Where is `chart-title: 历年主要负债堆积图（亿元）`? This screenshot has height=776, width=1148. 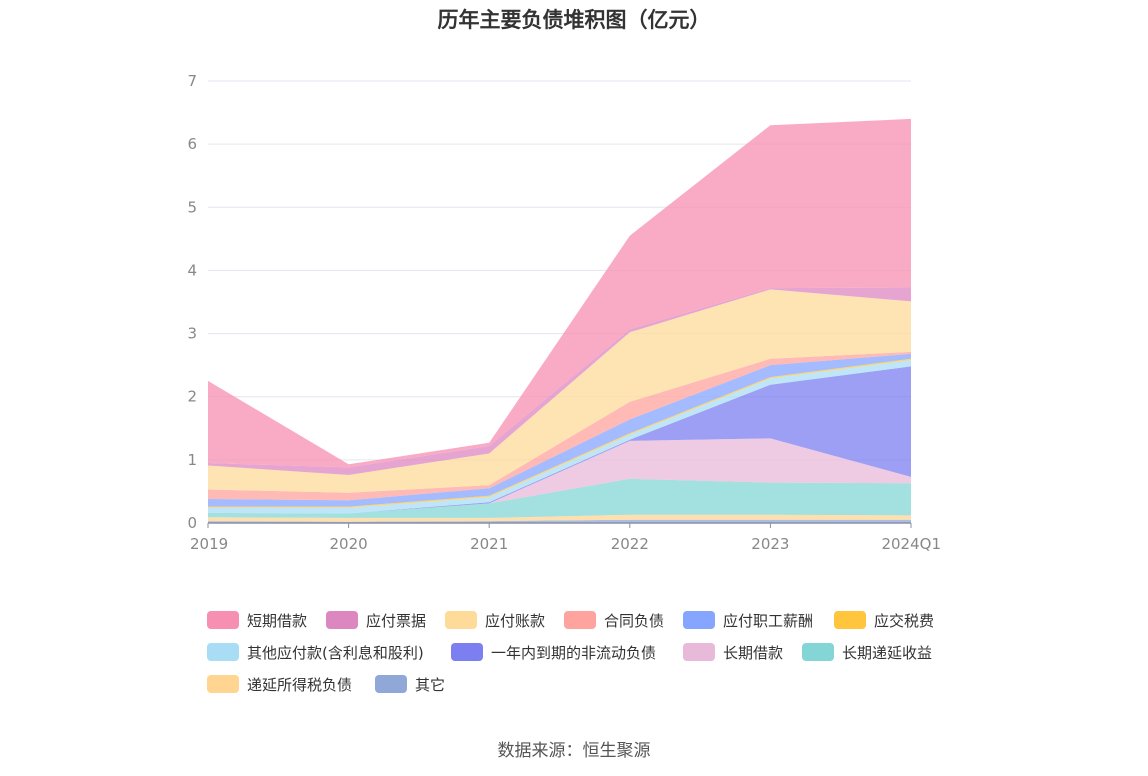 chart-title: 历年主要负债堆积图（亿元） is located at coordinates (574, 20).